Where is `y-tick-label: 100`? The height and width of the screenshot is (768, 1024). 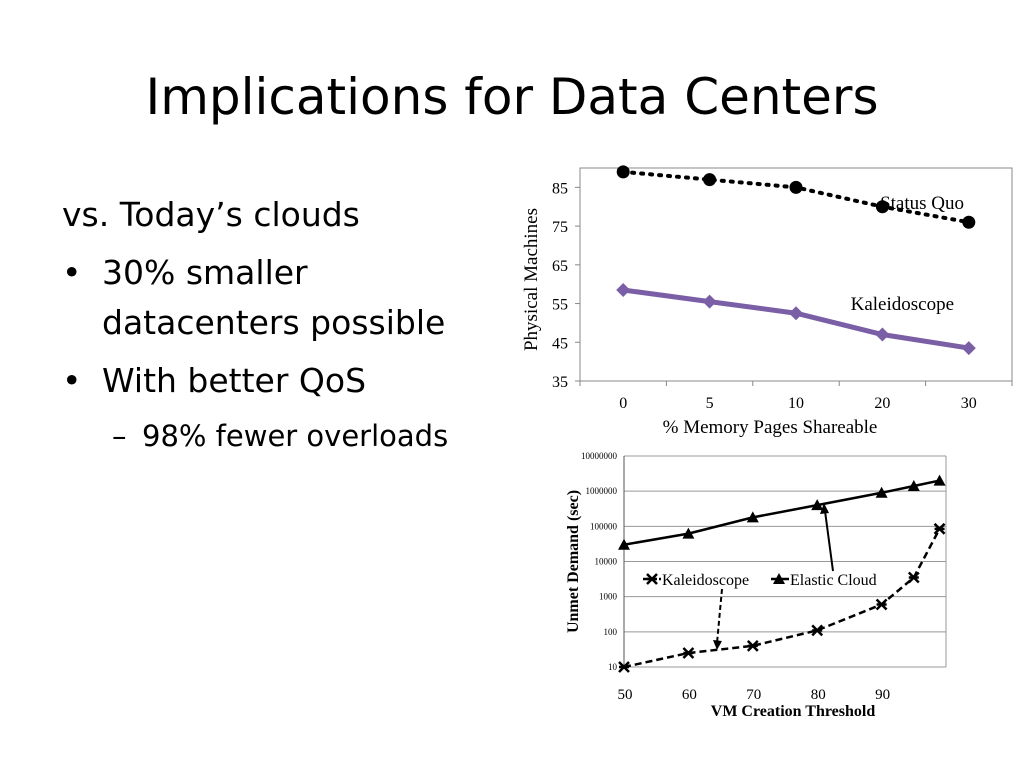
y-tick-label: 100 is located at coordinates (611, 632).